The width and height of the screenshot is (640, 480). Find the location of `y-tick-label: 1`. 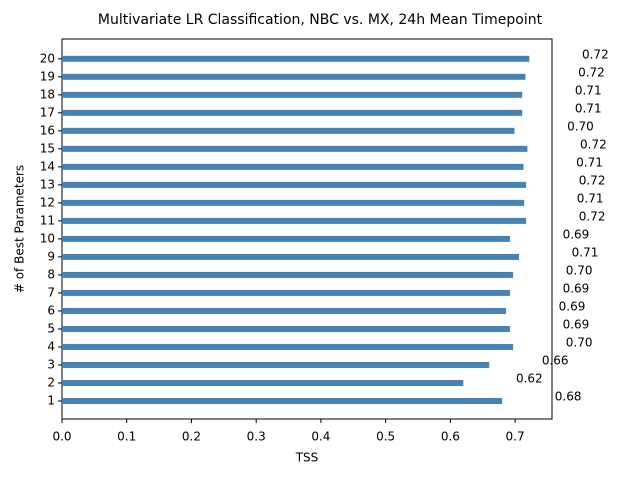

y-tick-label: 1 is located at coordinates (51, 400).